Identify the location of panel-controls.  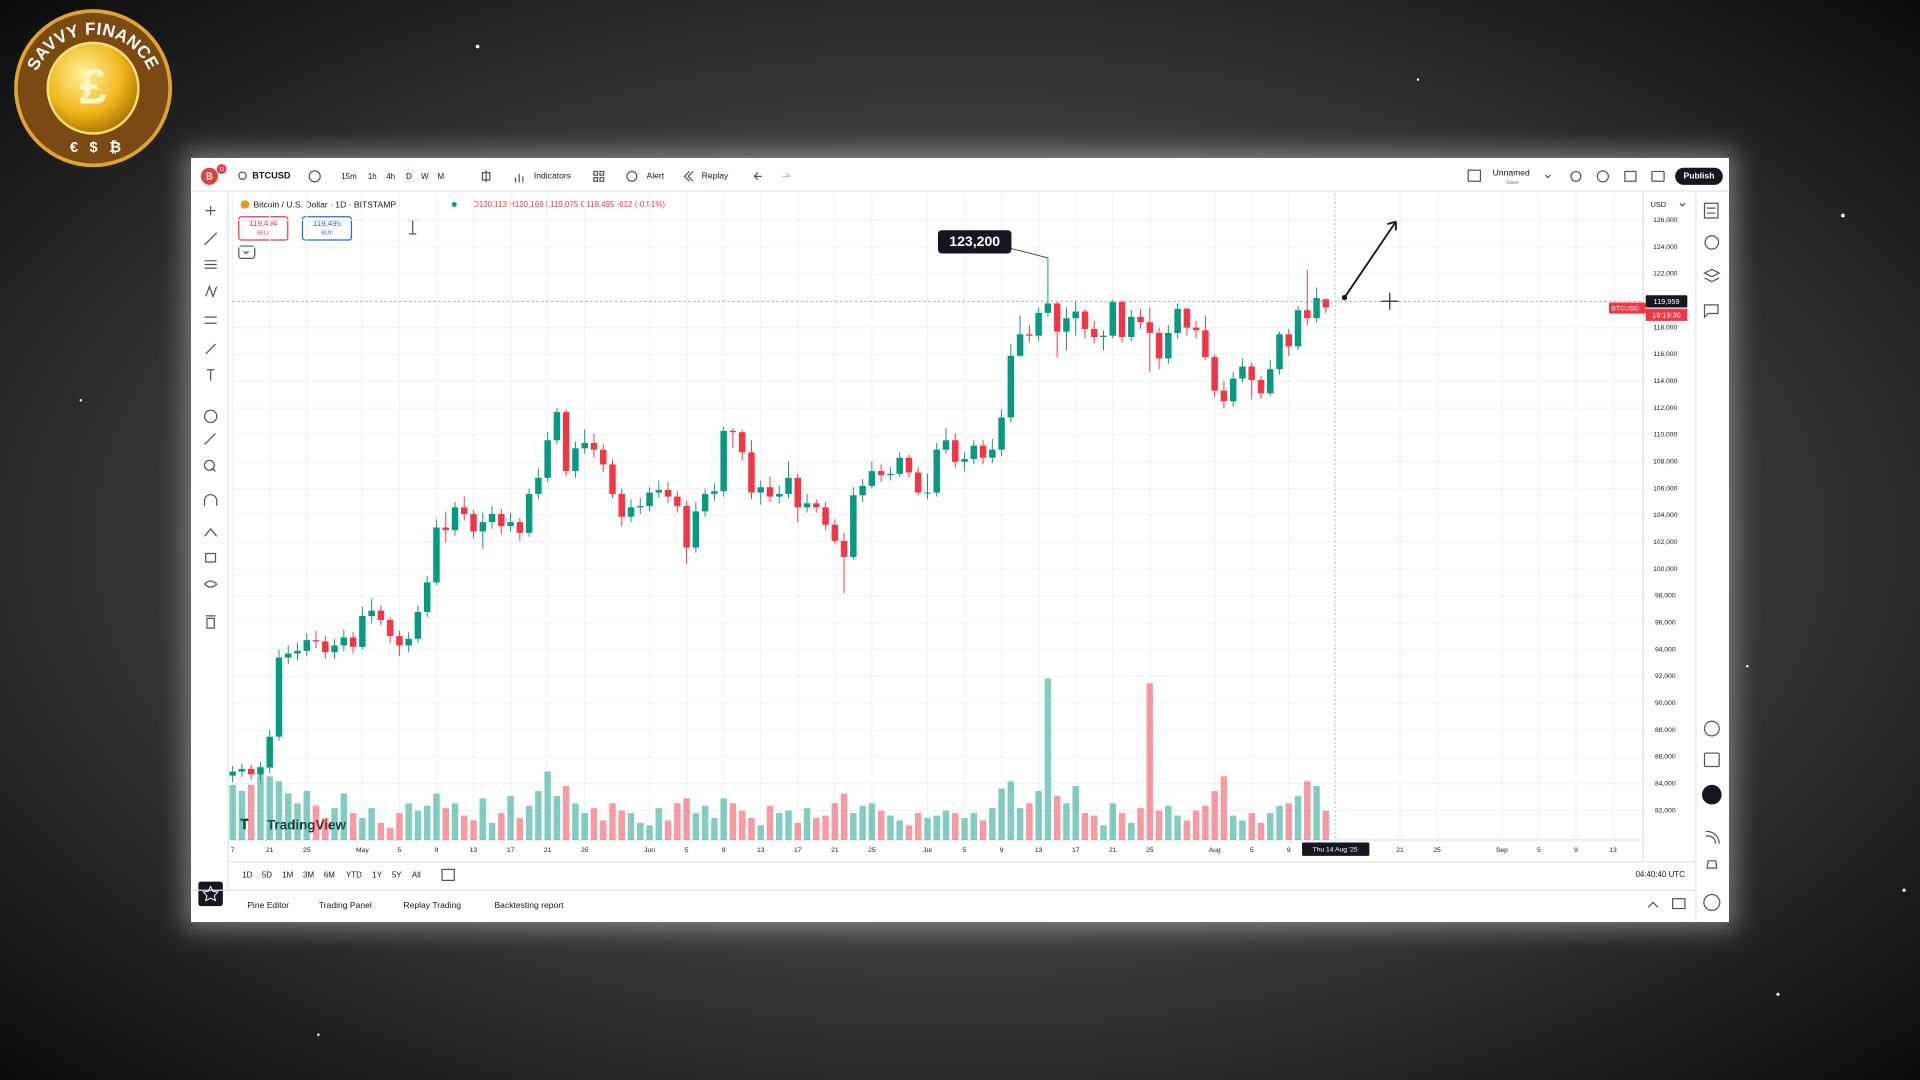
(1666, 904).